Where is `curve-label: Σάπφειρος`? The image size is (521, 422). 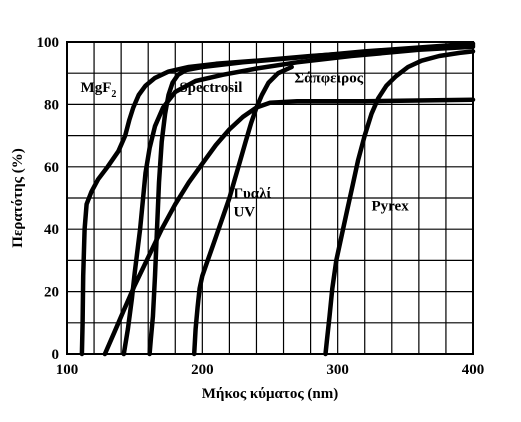
curve-label: Σάπφειρος is located at coordinates (328, 79).